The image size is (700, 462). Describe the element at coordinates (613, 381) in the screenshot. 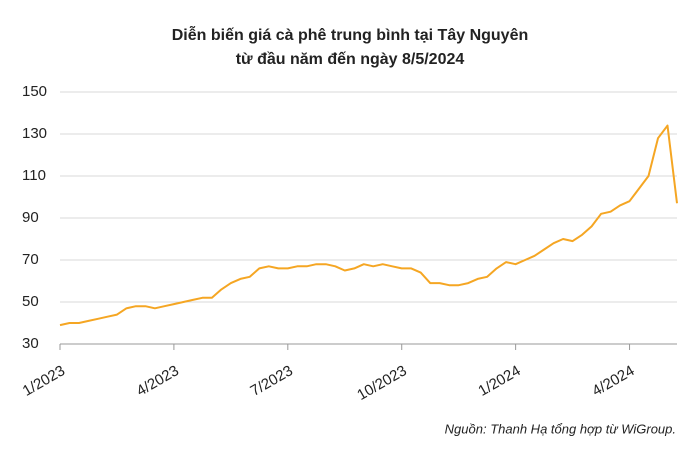

I see `x-tick-label: 4/2024` at that location.